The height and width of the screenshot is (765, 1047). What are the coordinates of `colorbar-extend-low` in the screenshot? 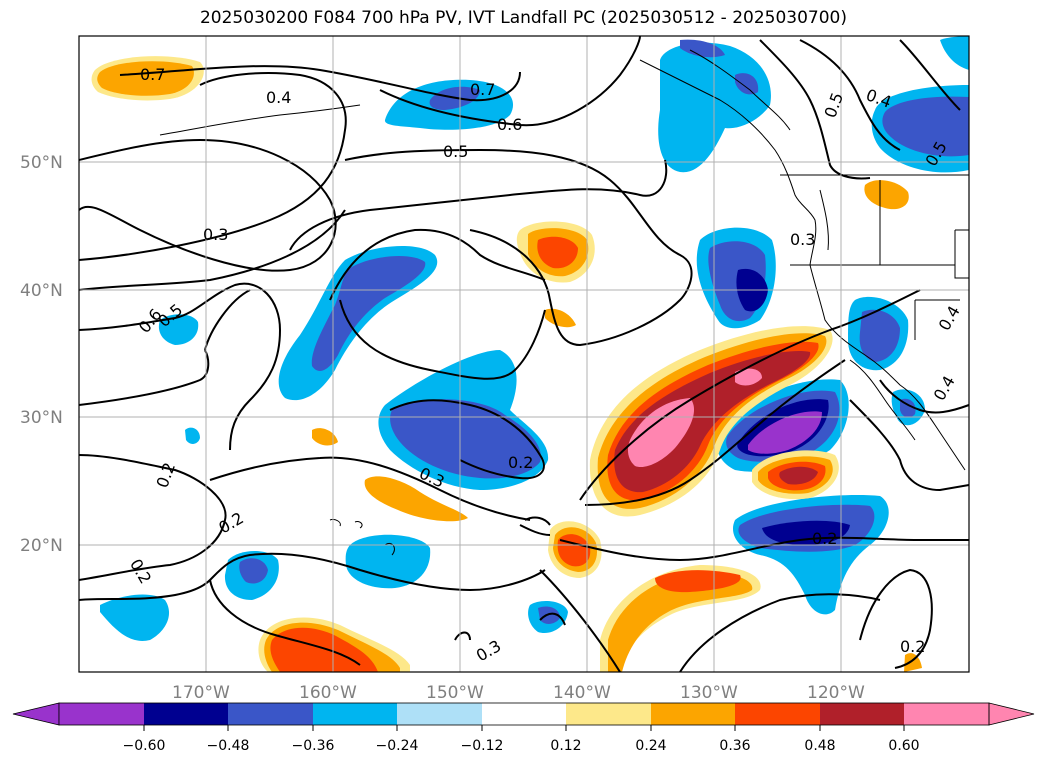 It's located at (36, 714).